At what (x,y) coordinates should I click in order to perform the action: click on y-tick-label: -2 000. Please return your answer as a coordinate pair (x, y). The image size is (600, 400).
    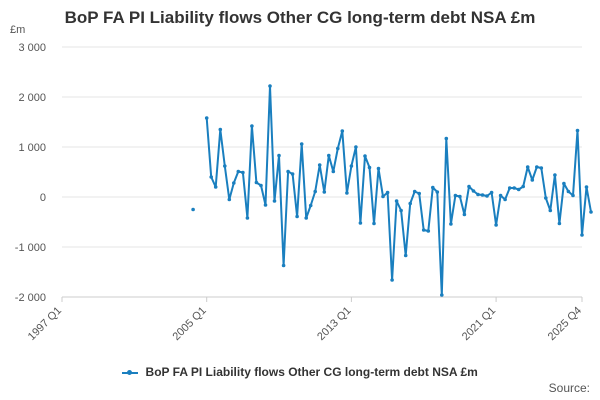
    Looking at the image, I should click on (30, 298).